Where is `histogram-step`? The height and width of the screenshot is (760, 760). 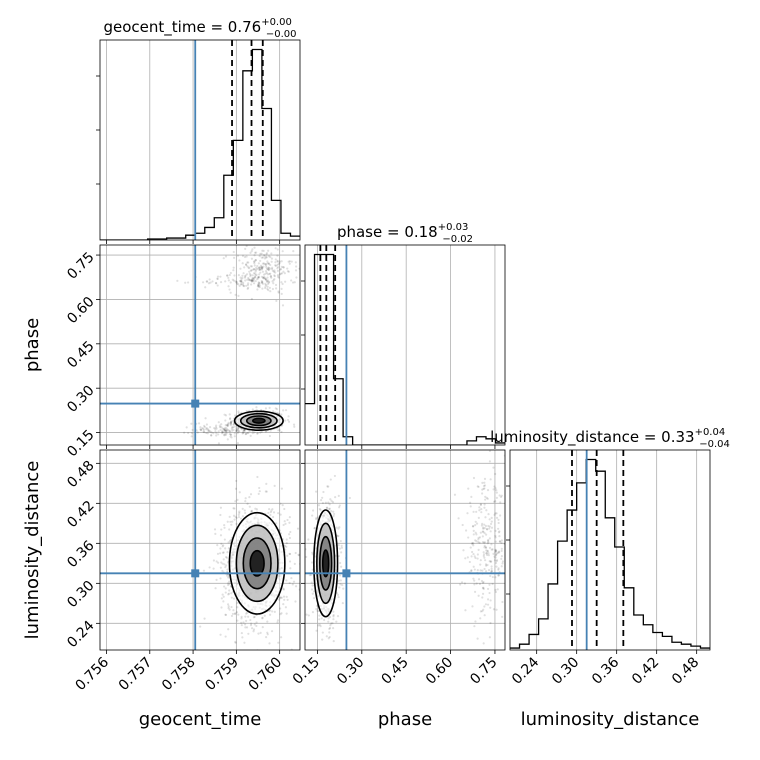
histogram-step is located at coordinates (405, 349).